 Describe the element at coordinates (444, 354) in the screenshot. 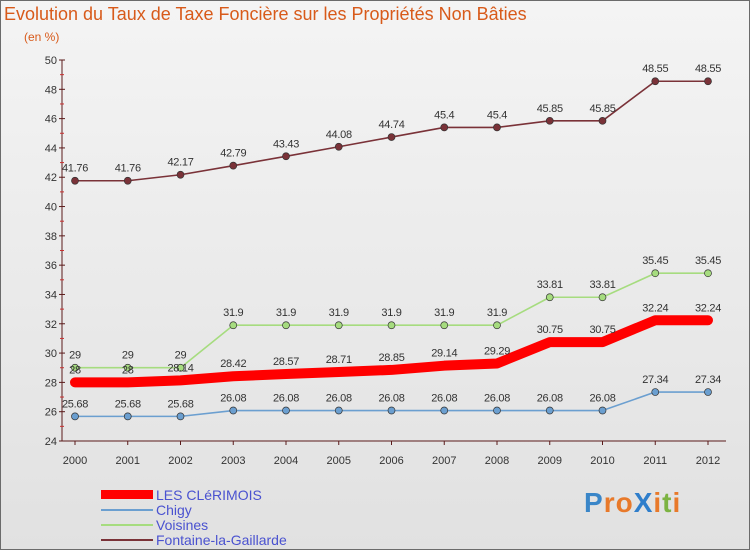

I see `data-label: 29.14` at that location.